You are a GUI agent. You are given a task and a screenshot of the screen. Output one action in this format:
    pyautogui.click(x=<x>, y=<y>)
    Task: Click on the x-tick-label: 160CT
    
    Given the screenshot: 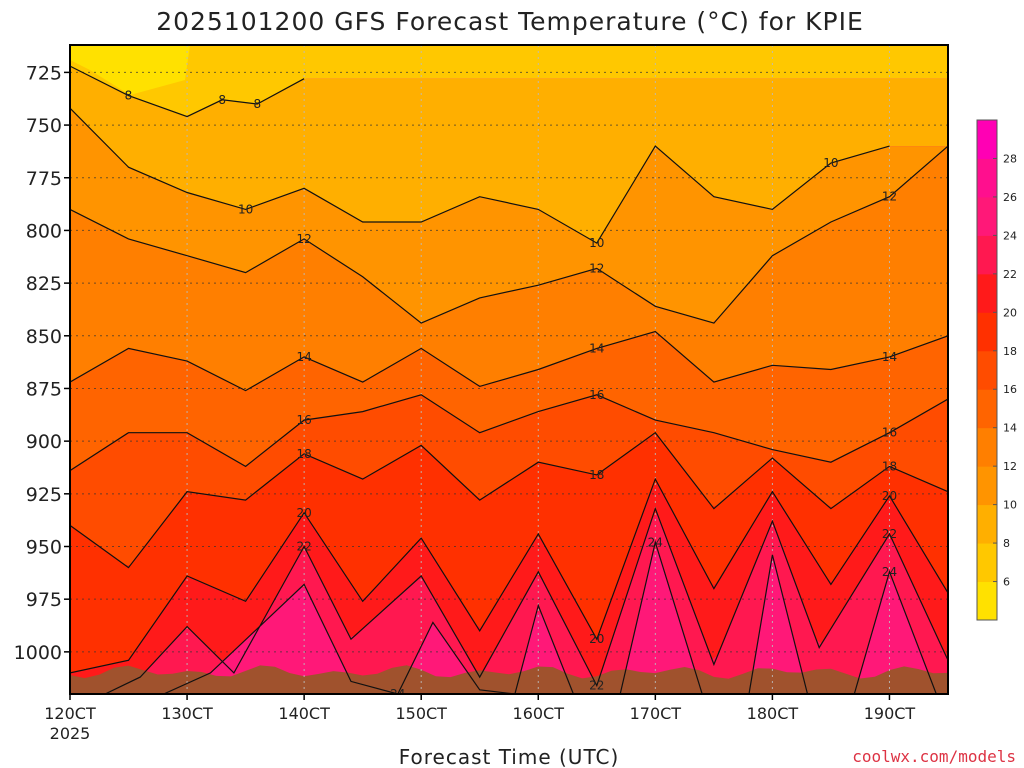 What is the action you would take?
    pyautogui.click(x=539, y=713)
    